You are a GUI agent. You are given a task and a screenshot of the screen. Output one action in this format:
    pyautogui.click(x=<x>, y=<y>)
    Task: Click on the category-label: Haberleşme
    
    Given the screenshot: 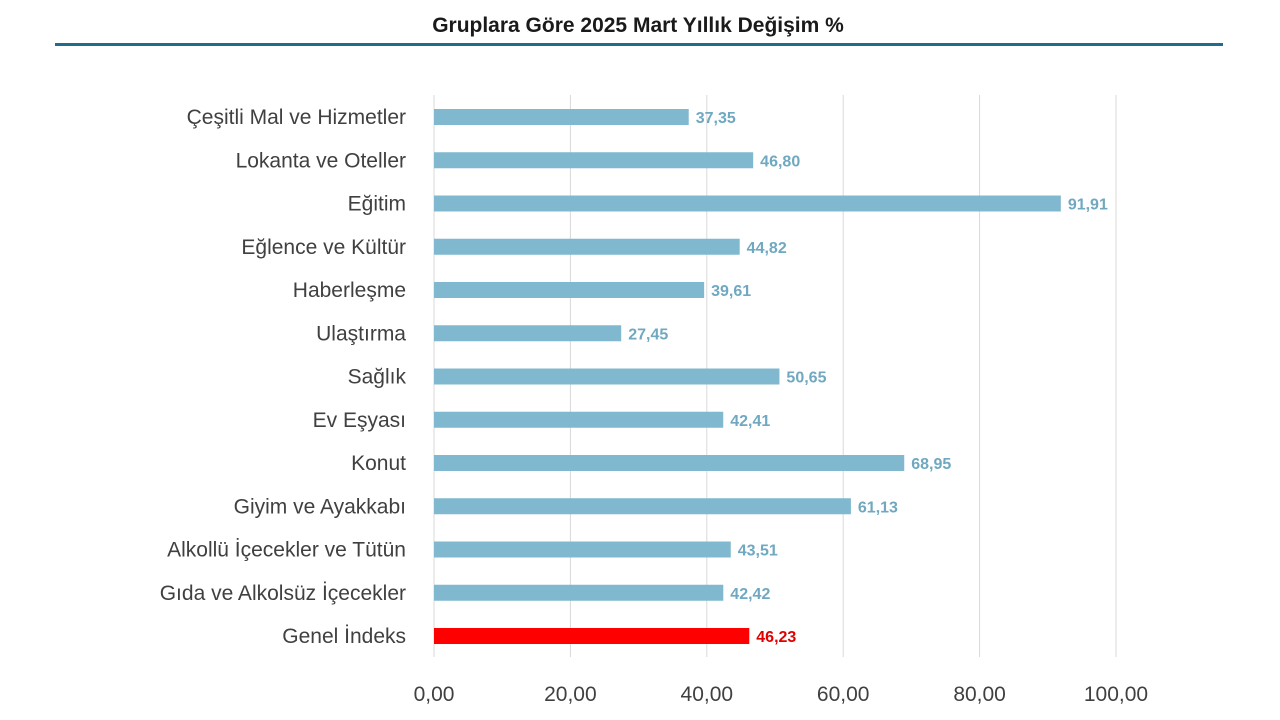 What is the action you would take?
    pyautogui.click(x=349, y=290)
    